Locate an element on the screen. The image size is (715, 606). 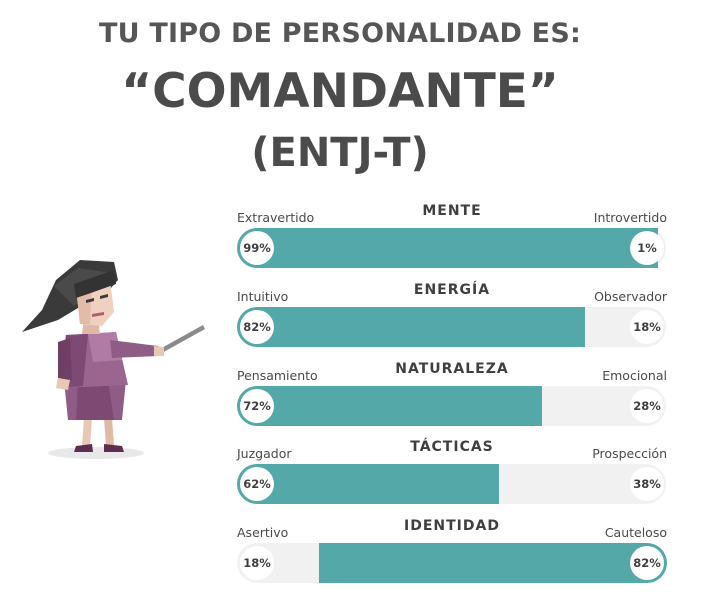
figure-arm is located at coordinates (134, 349).